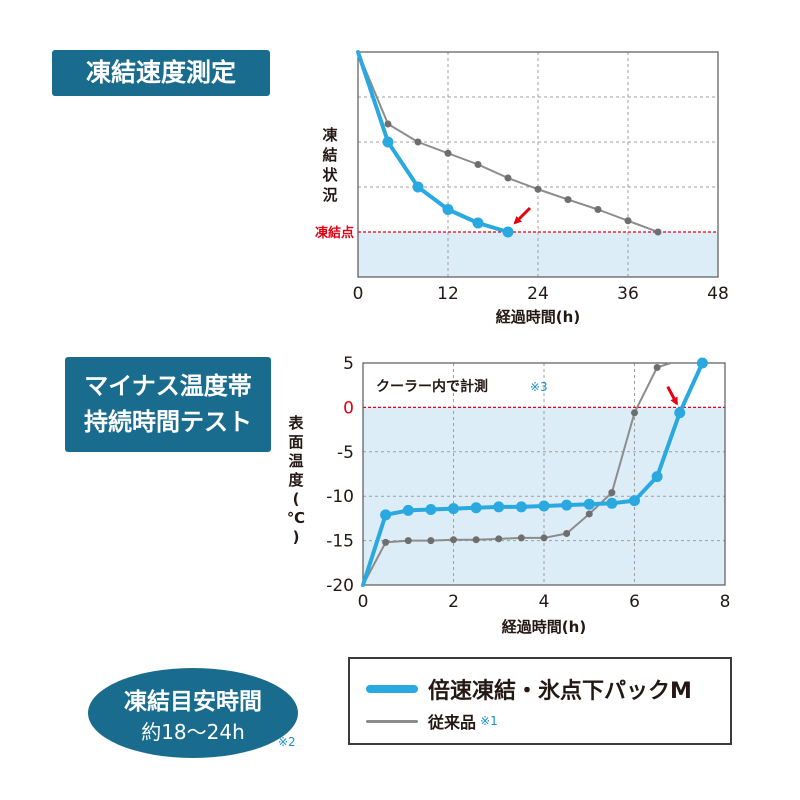 The width and height of the screenshot is (800, 800). I want to click on y-axis-label-char: 温, so click(295, 461).